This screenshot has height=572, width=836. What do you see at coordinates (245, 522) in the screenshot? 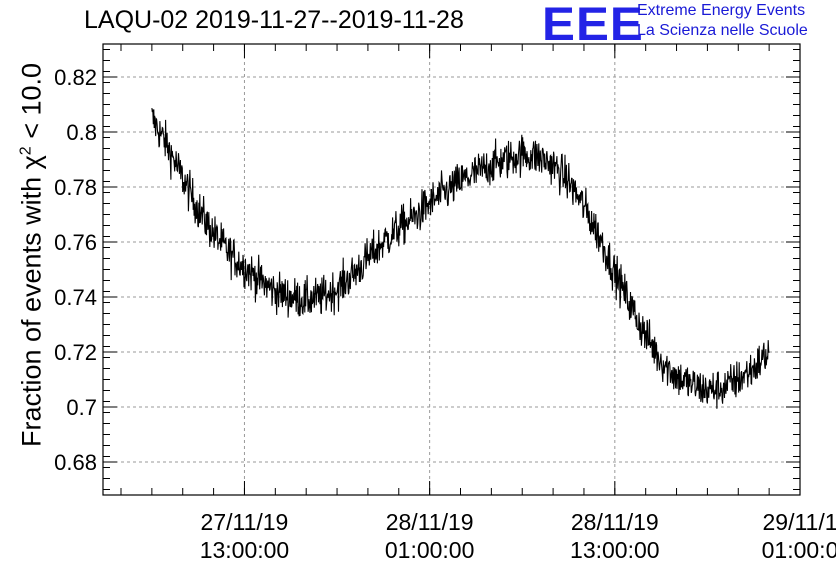
I see `x-tick-label-date: 27/11/19` at bounding box center [245, 522].